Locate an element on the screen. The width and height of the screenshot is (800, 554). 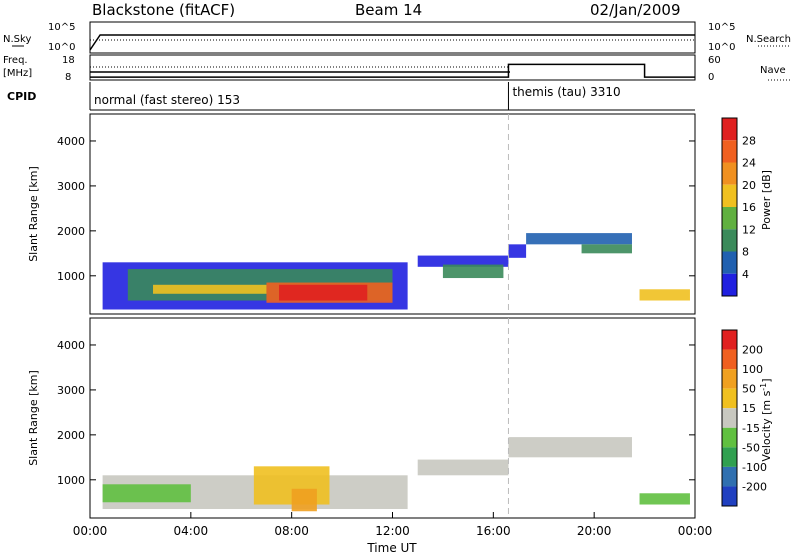
cpid-label: CPID is located at coordinates (21, 96).